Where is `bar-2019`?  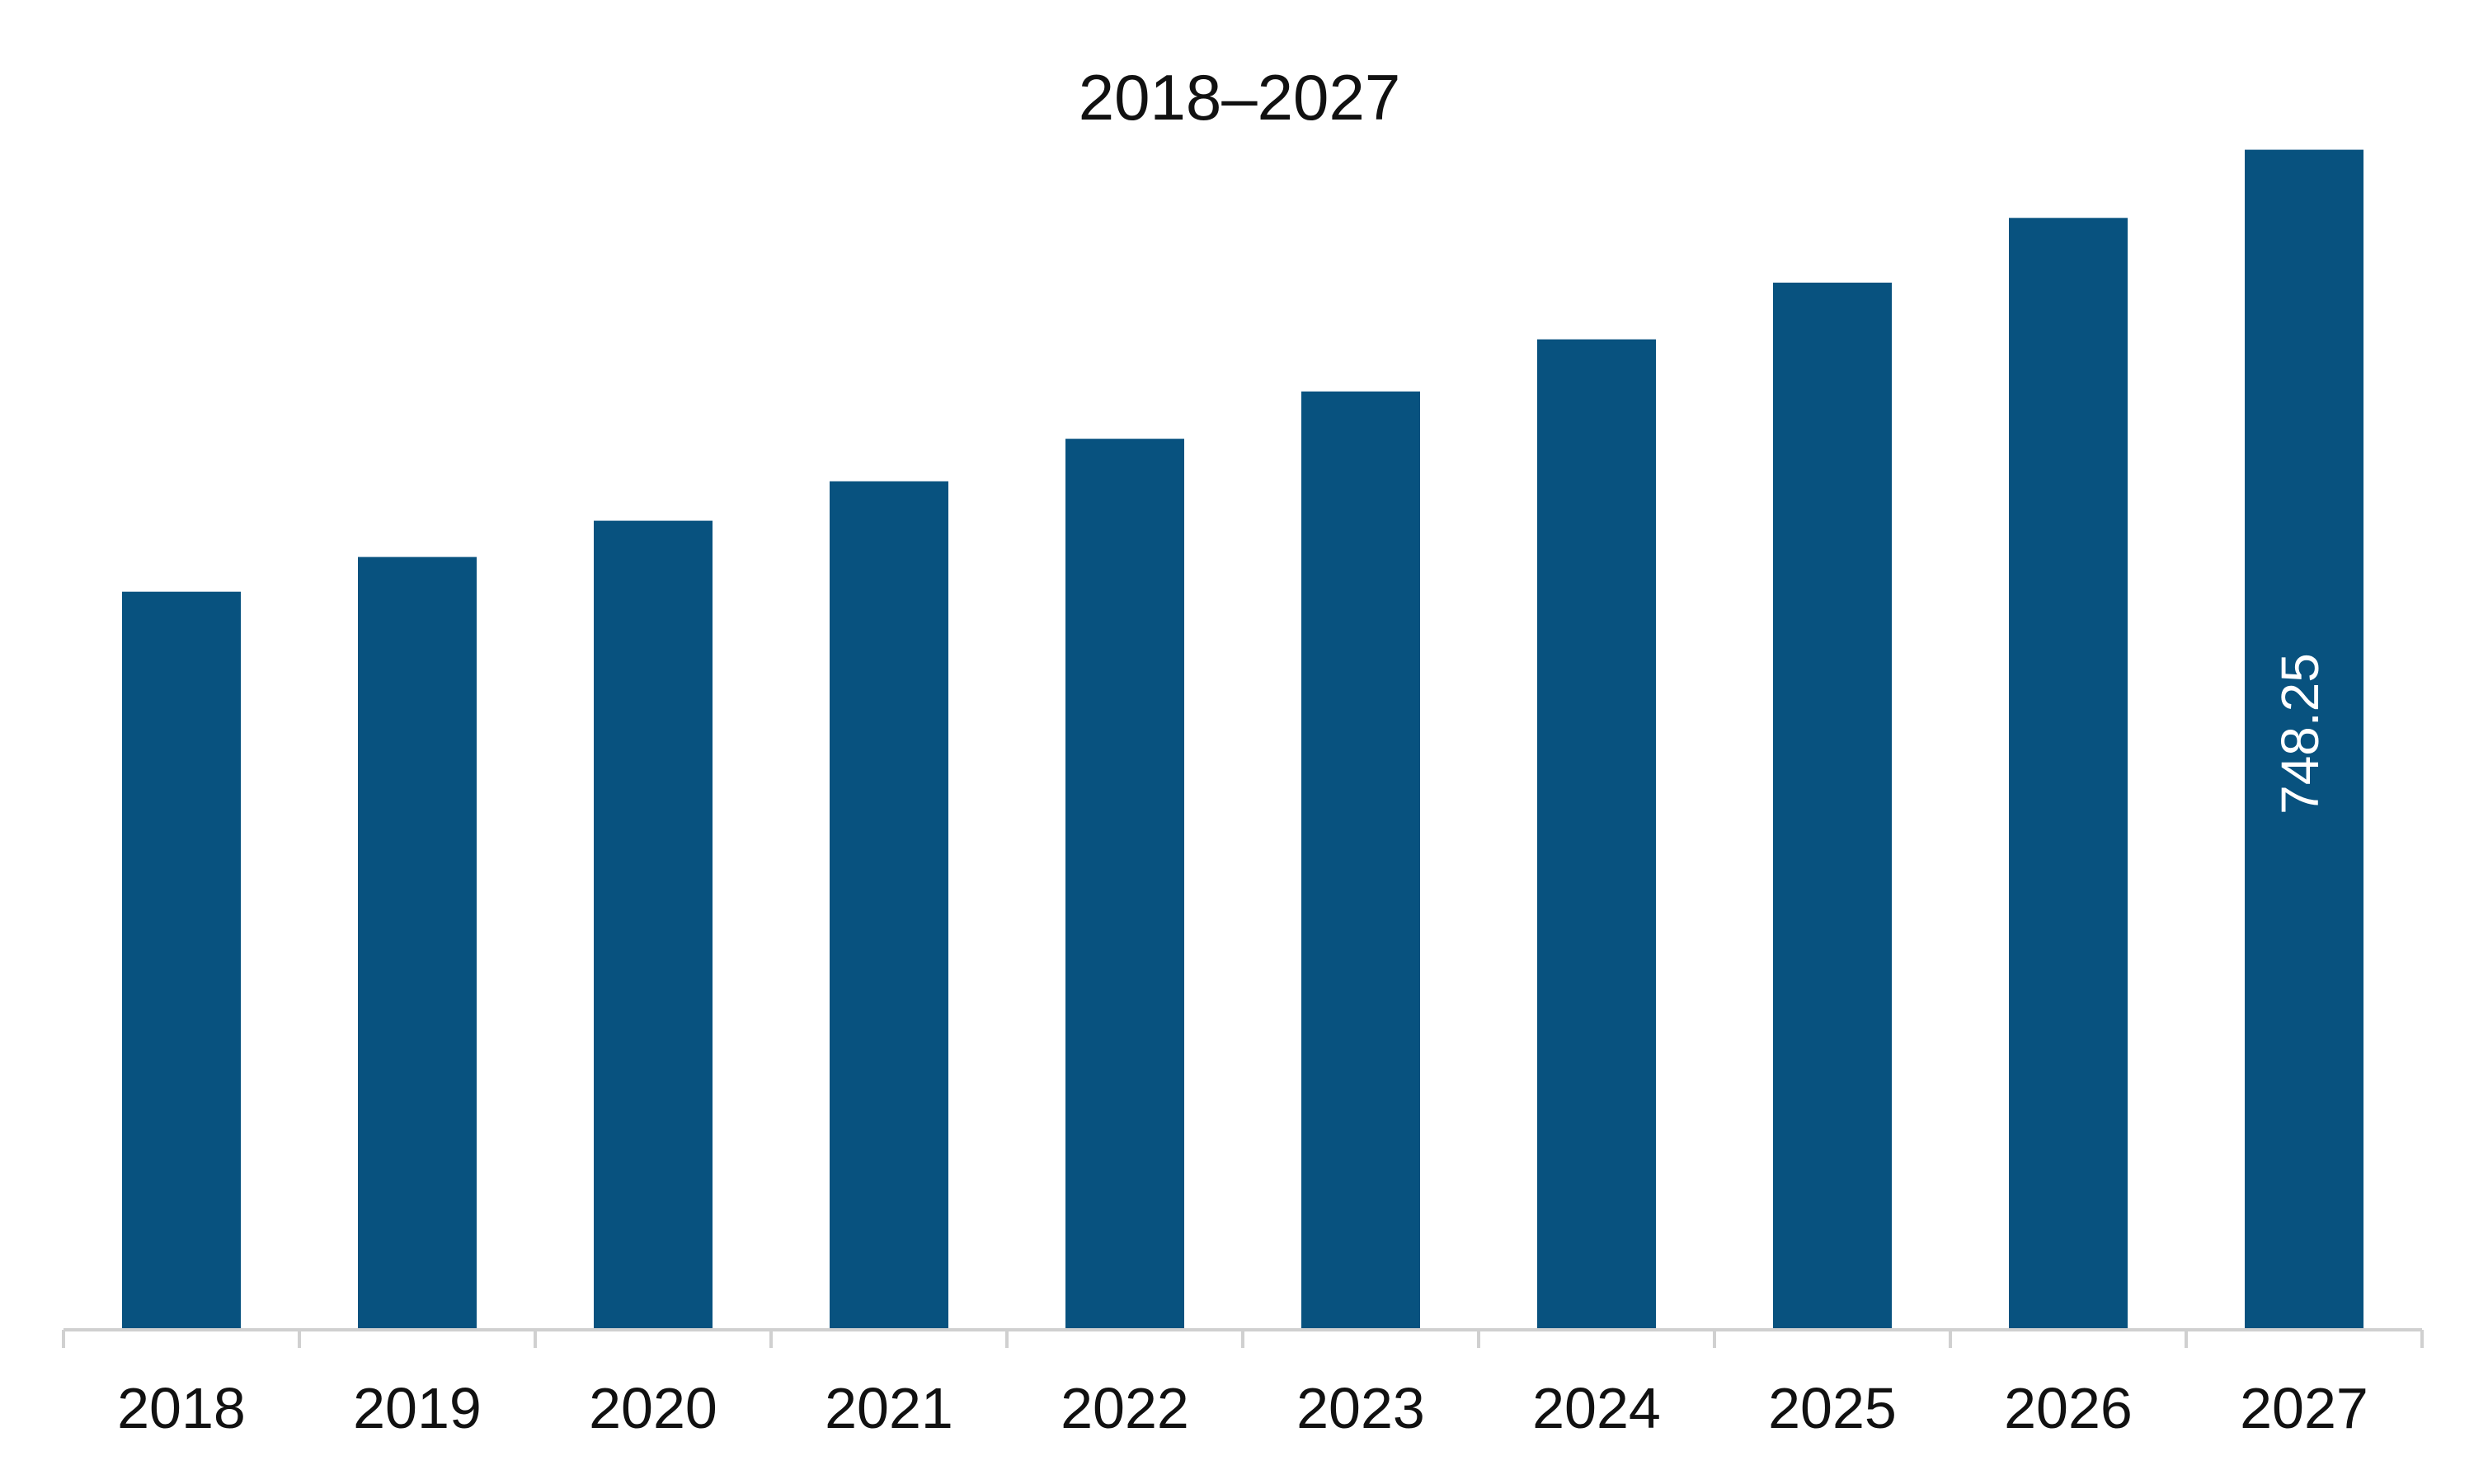
bar-2019 is located at coordinates (417, 943).